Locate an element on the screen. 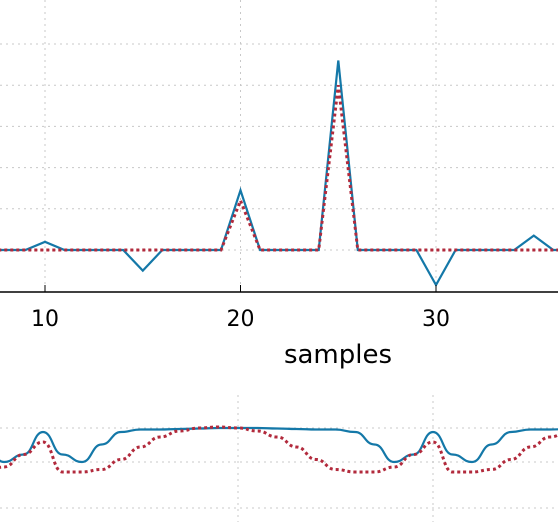  x-axis-label: samples is located at coordinates (338, 355).